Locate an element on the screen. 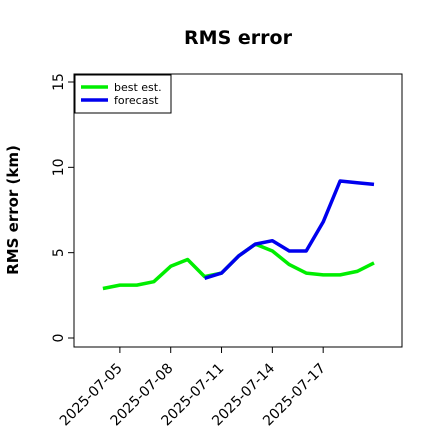 This screenshot has height=440, width=440. chart-title: RMS error is located at coordinates (238, 38).